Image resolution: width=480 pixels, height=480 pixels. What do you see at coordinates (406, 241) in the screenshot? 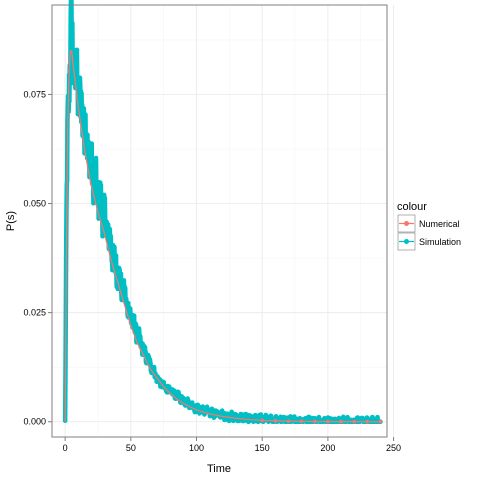
I see `legend-dot-simulation` at bounding box center [406, 241].